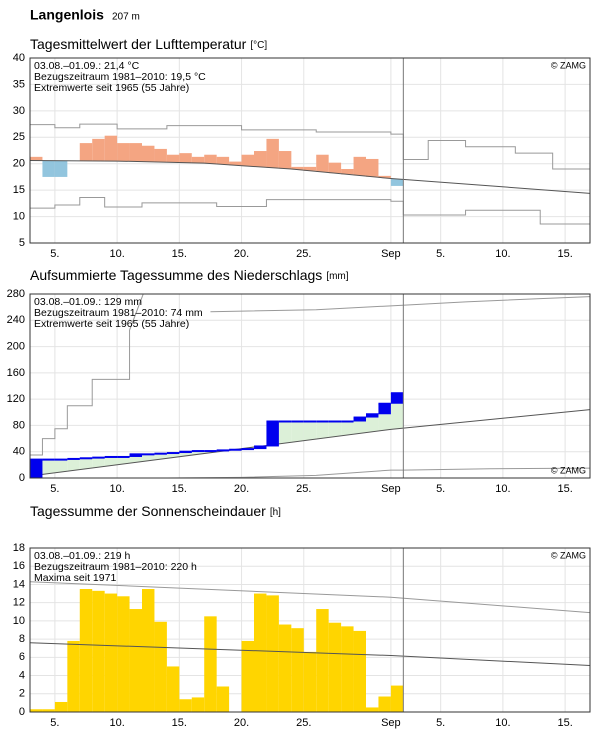  What do you see at coordinates (310, 472) in the screenshot?
I see `min-line` at bounding box center [310, 472].